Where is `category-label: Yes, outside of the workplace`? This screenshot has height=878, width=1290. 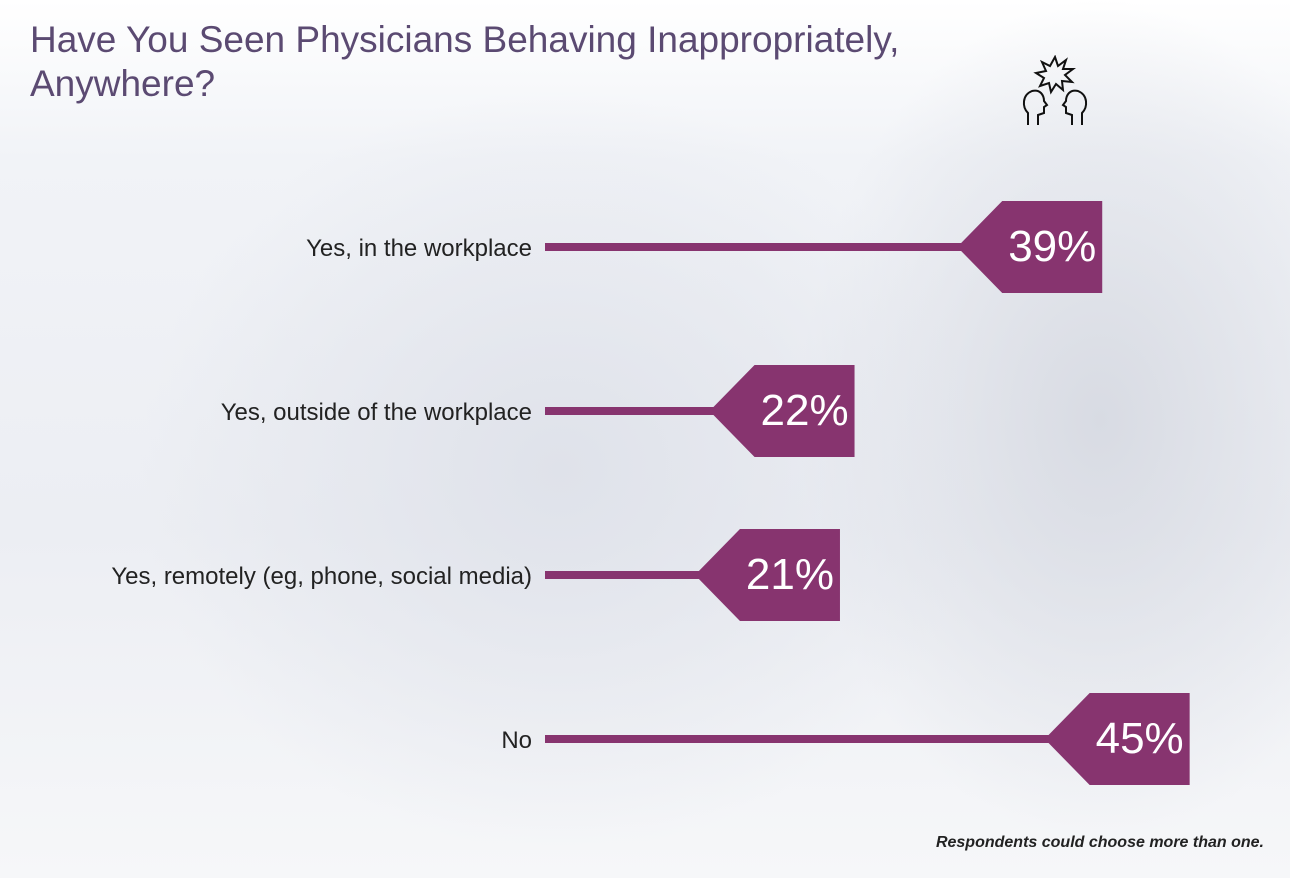
category-label: Yes, outside of the workplace is located at coordinates (376, 412).